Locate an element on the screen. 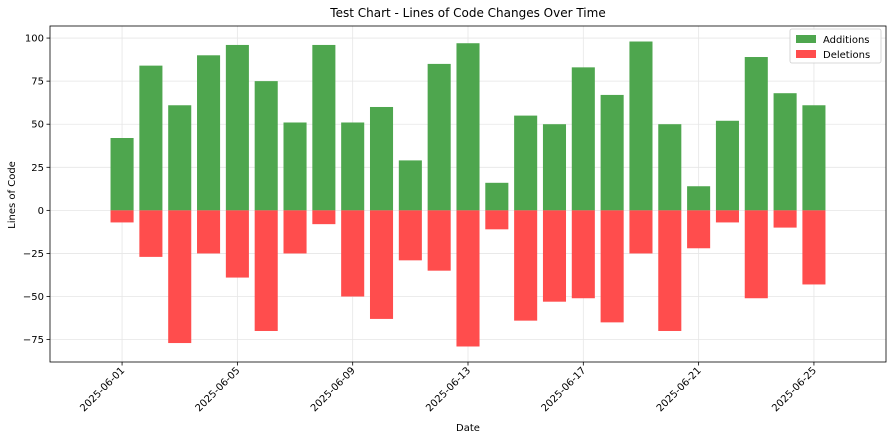 The height and width of the screenshot is (441, 892). y-tick-label: 75 is located at coordinates (37, 82).